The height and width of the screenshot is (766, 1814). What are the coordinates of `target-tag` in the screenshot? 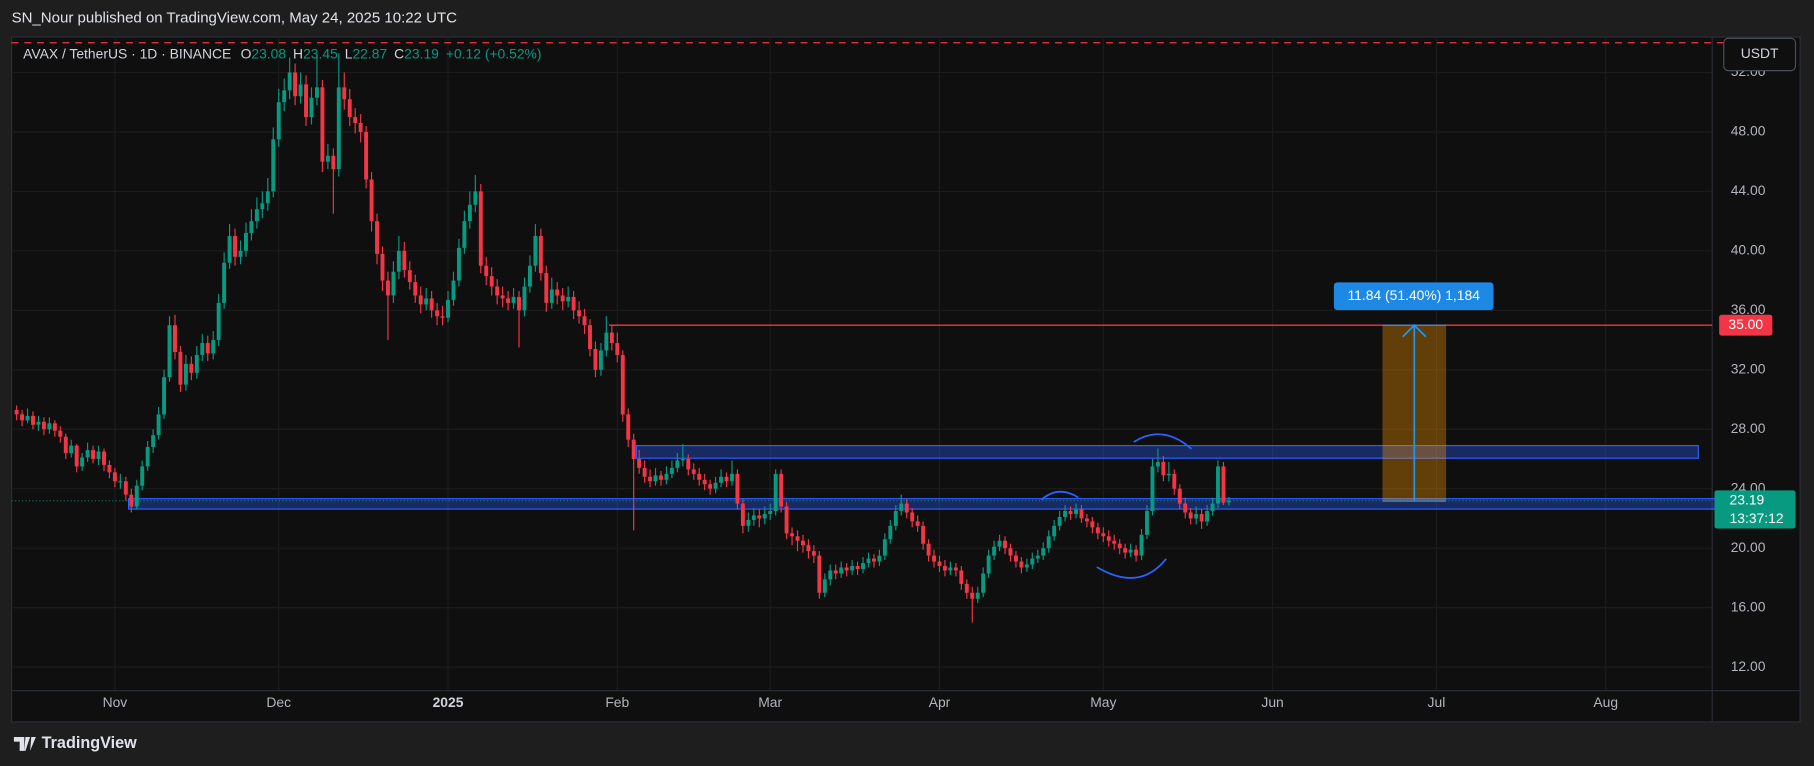 It's located at (1746, 325).